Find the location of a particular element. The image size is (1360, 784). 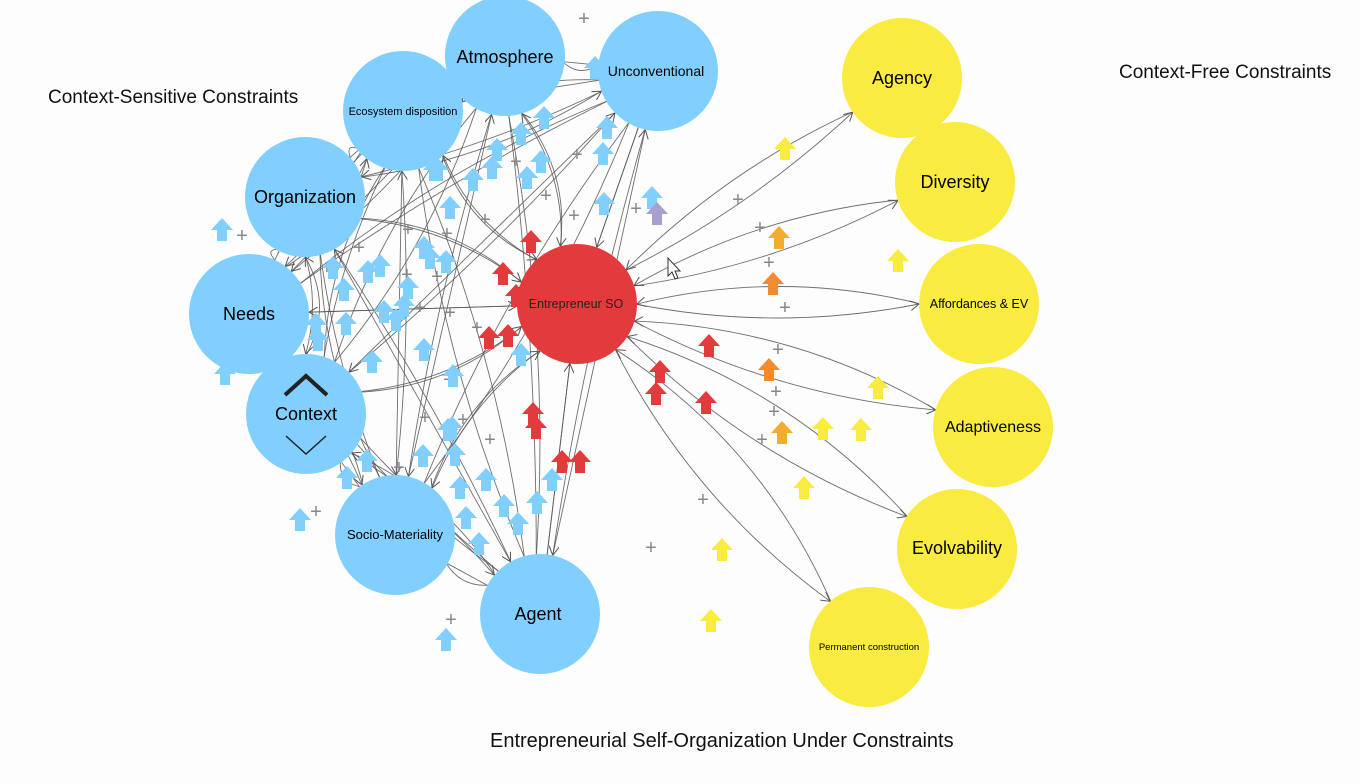

node-agent: Agent is located at coordinates (540, 614).